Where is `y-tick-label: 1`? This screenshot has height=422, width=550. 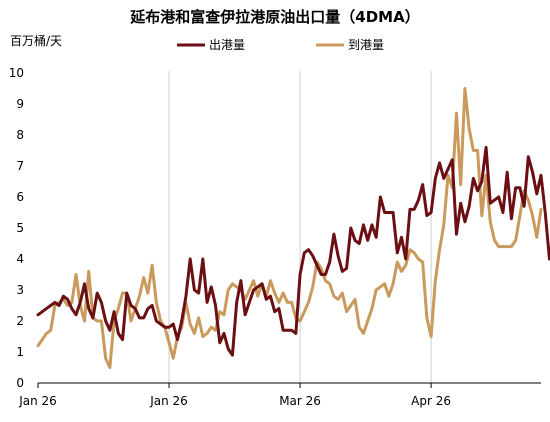 y-tick-label: 1 is located at coordinates (20, 352).